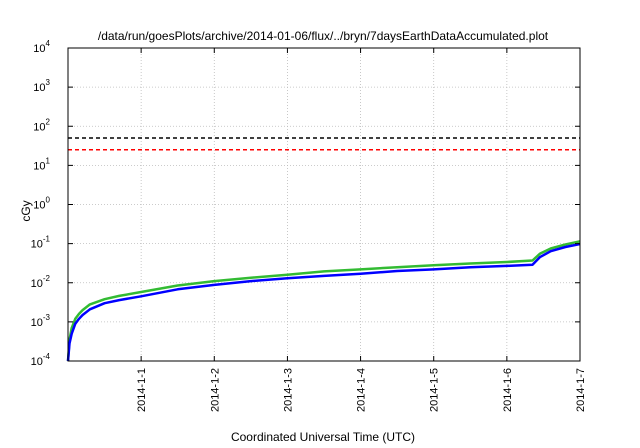 The width and height of the screenshot is (640, 448). What do you see at coordinates (41, 360) in the screenshot?
I see `y-tick-label: 10⁻⁴` at bounding box center [41, 360].